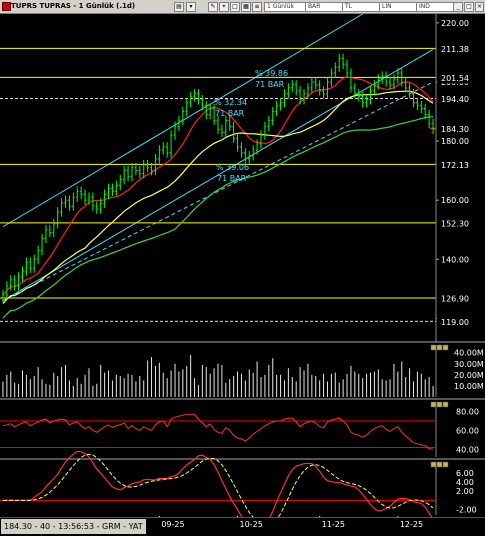 The width and height of the screenshot is (485, 536). I want to click on price-tick-label: 140.00, so click(455, 259).